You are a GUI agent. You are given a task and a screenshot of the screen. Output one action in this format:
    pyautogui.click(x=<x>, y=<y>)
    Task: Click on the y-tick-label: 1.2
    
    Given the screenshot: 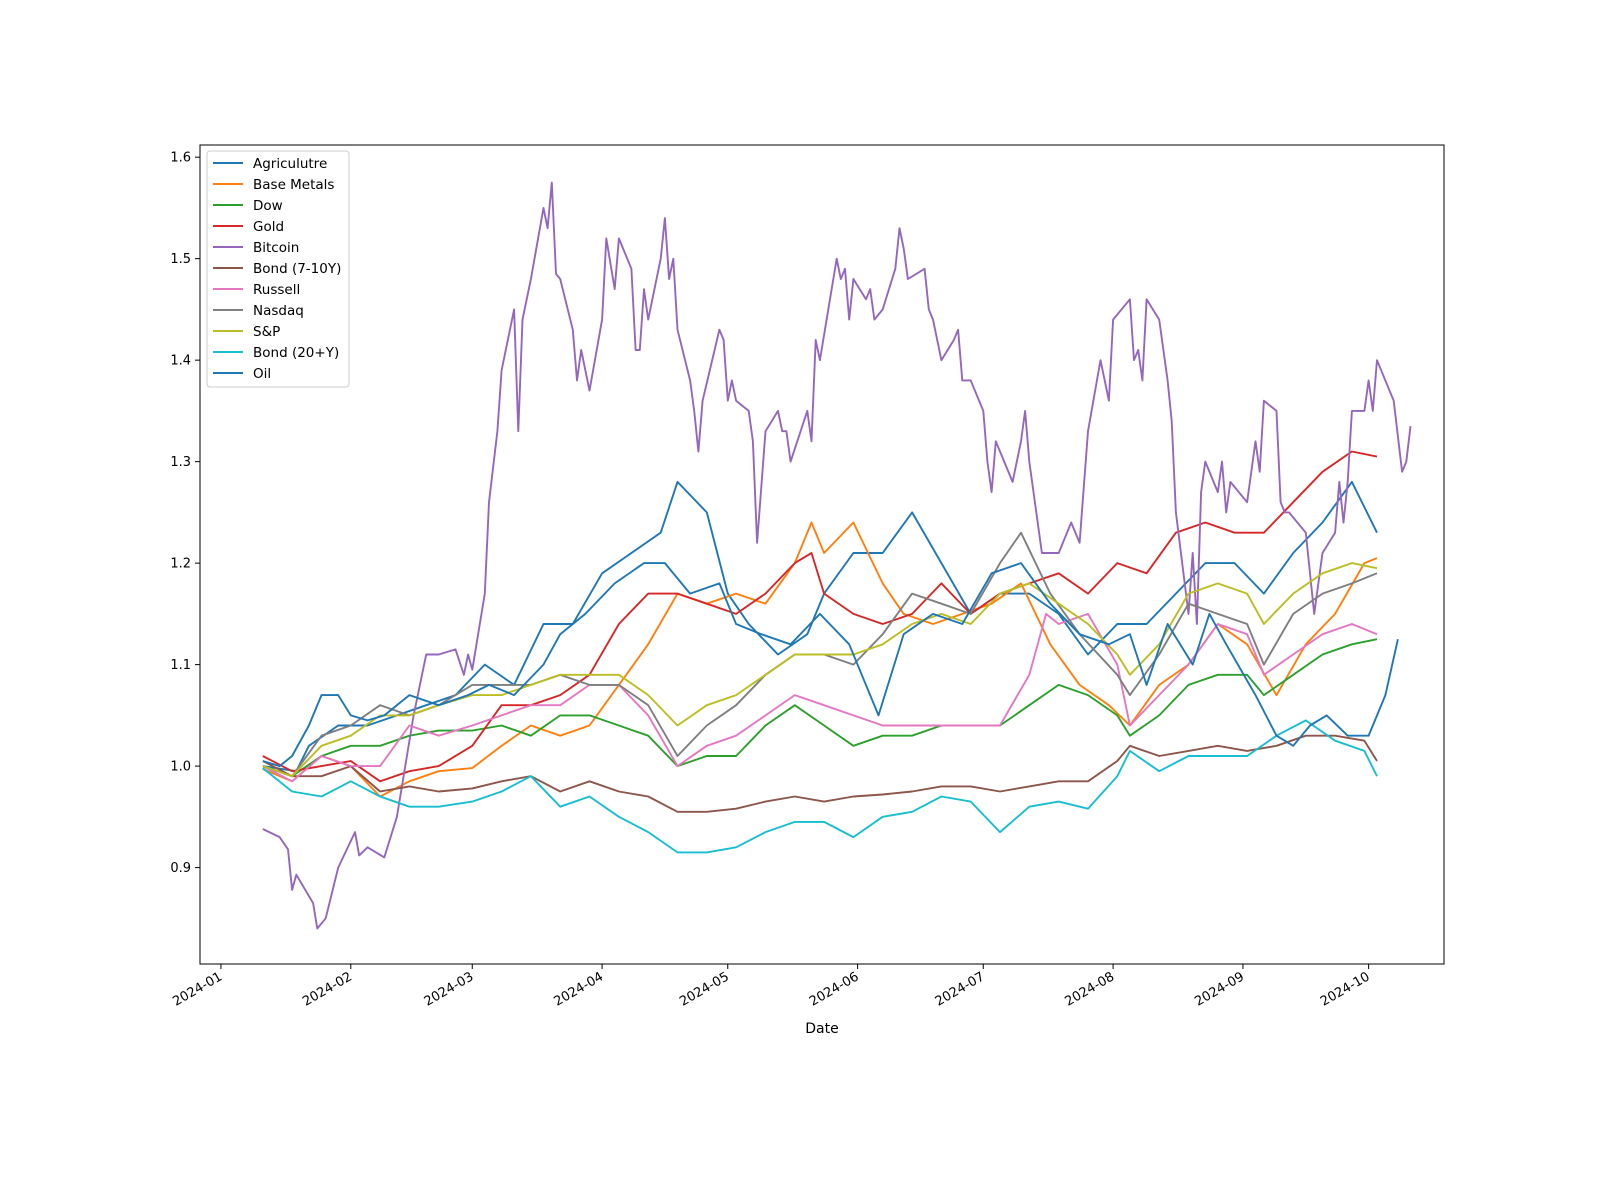 What is the action you would take?
    pyautogui.click(x=180, y=564)
    